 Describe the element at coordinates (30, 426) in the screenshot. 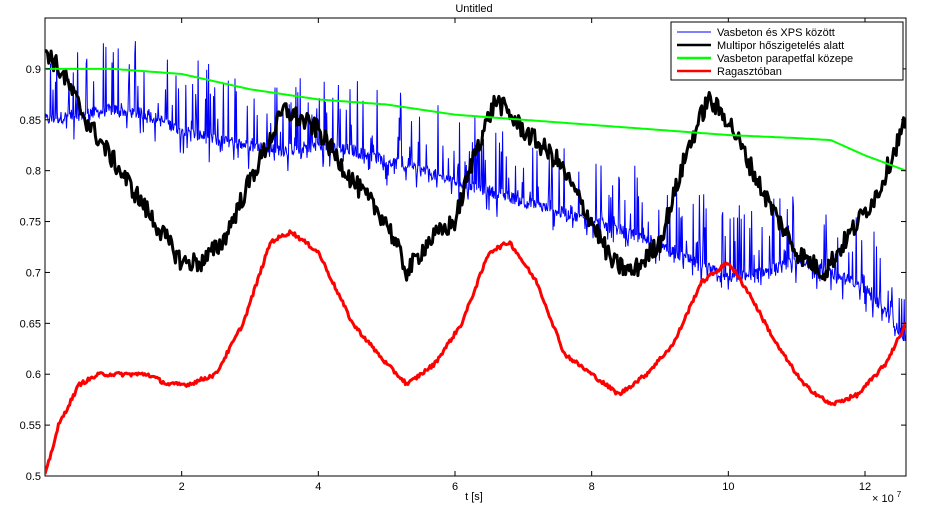

I see `y-tick-label: 0.55` at that location.